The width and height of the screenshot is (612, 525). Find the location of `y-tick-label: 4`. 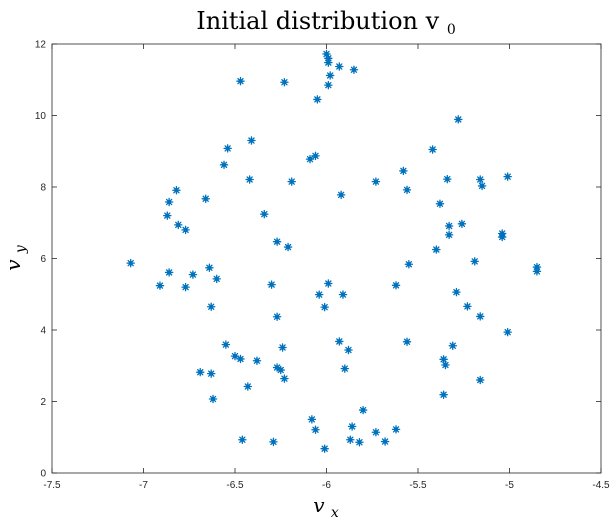

y-tick-label: 4 is located at coordinates (43, 331).